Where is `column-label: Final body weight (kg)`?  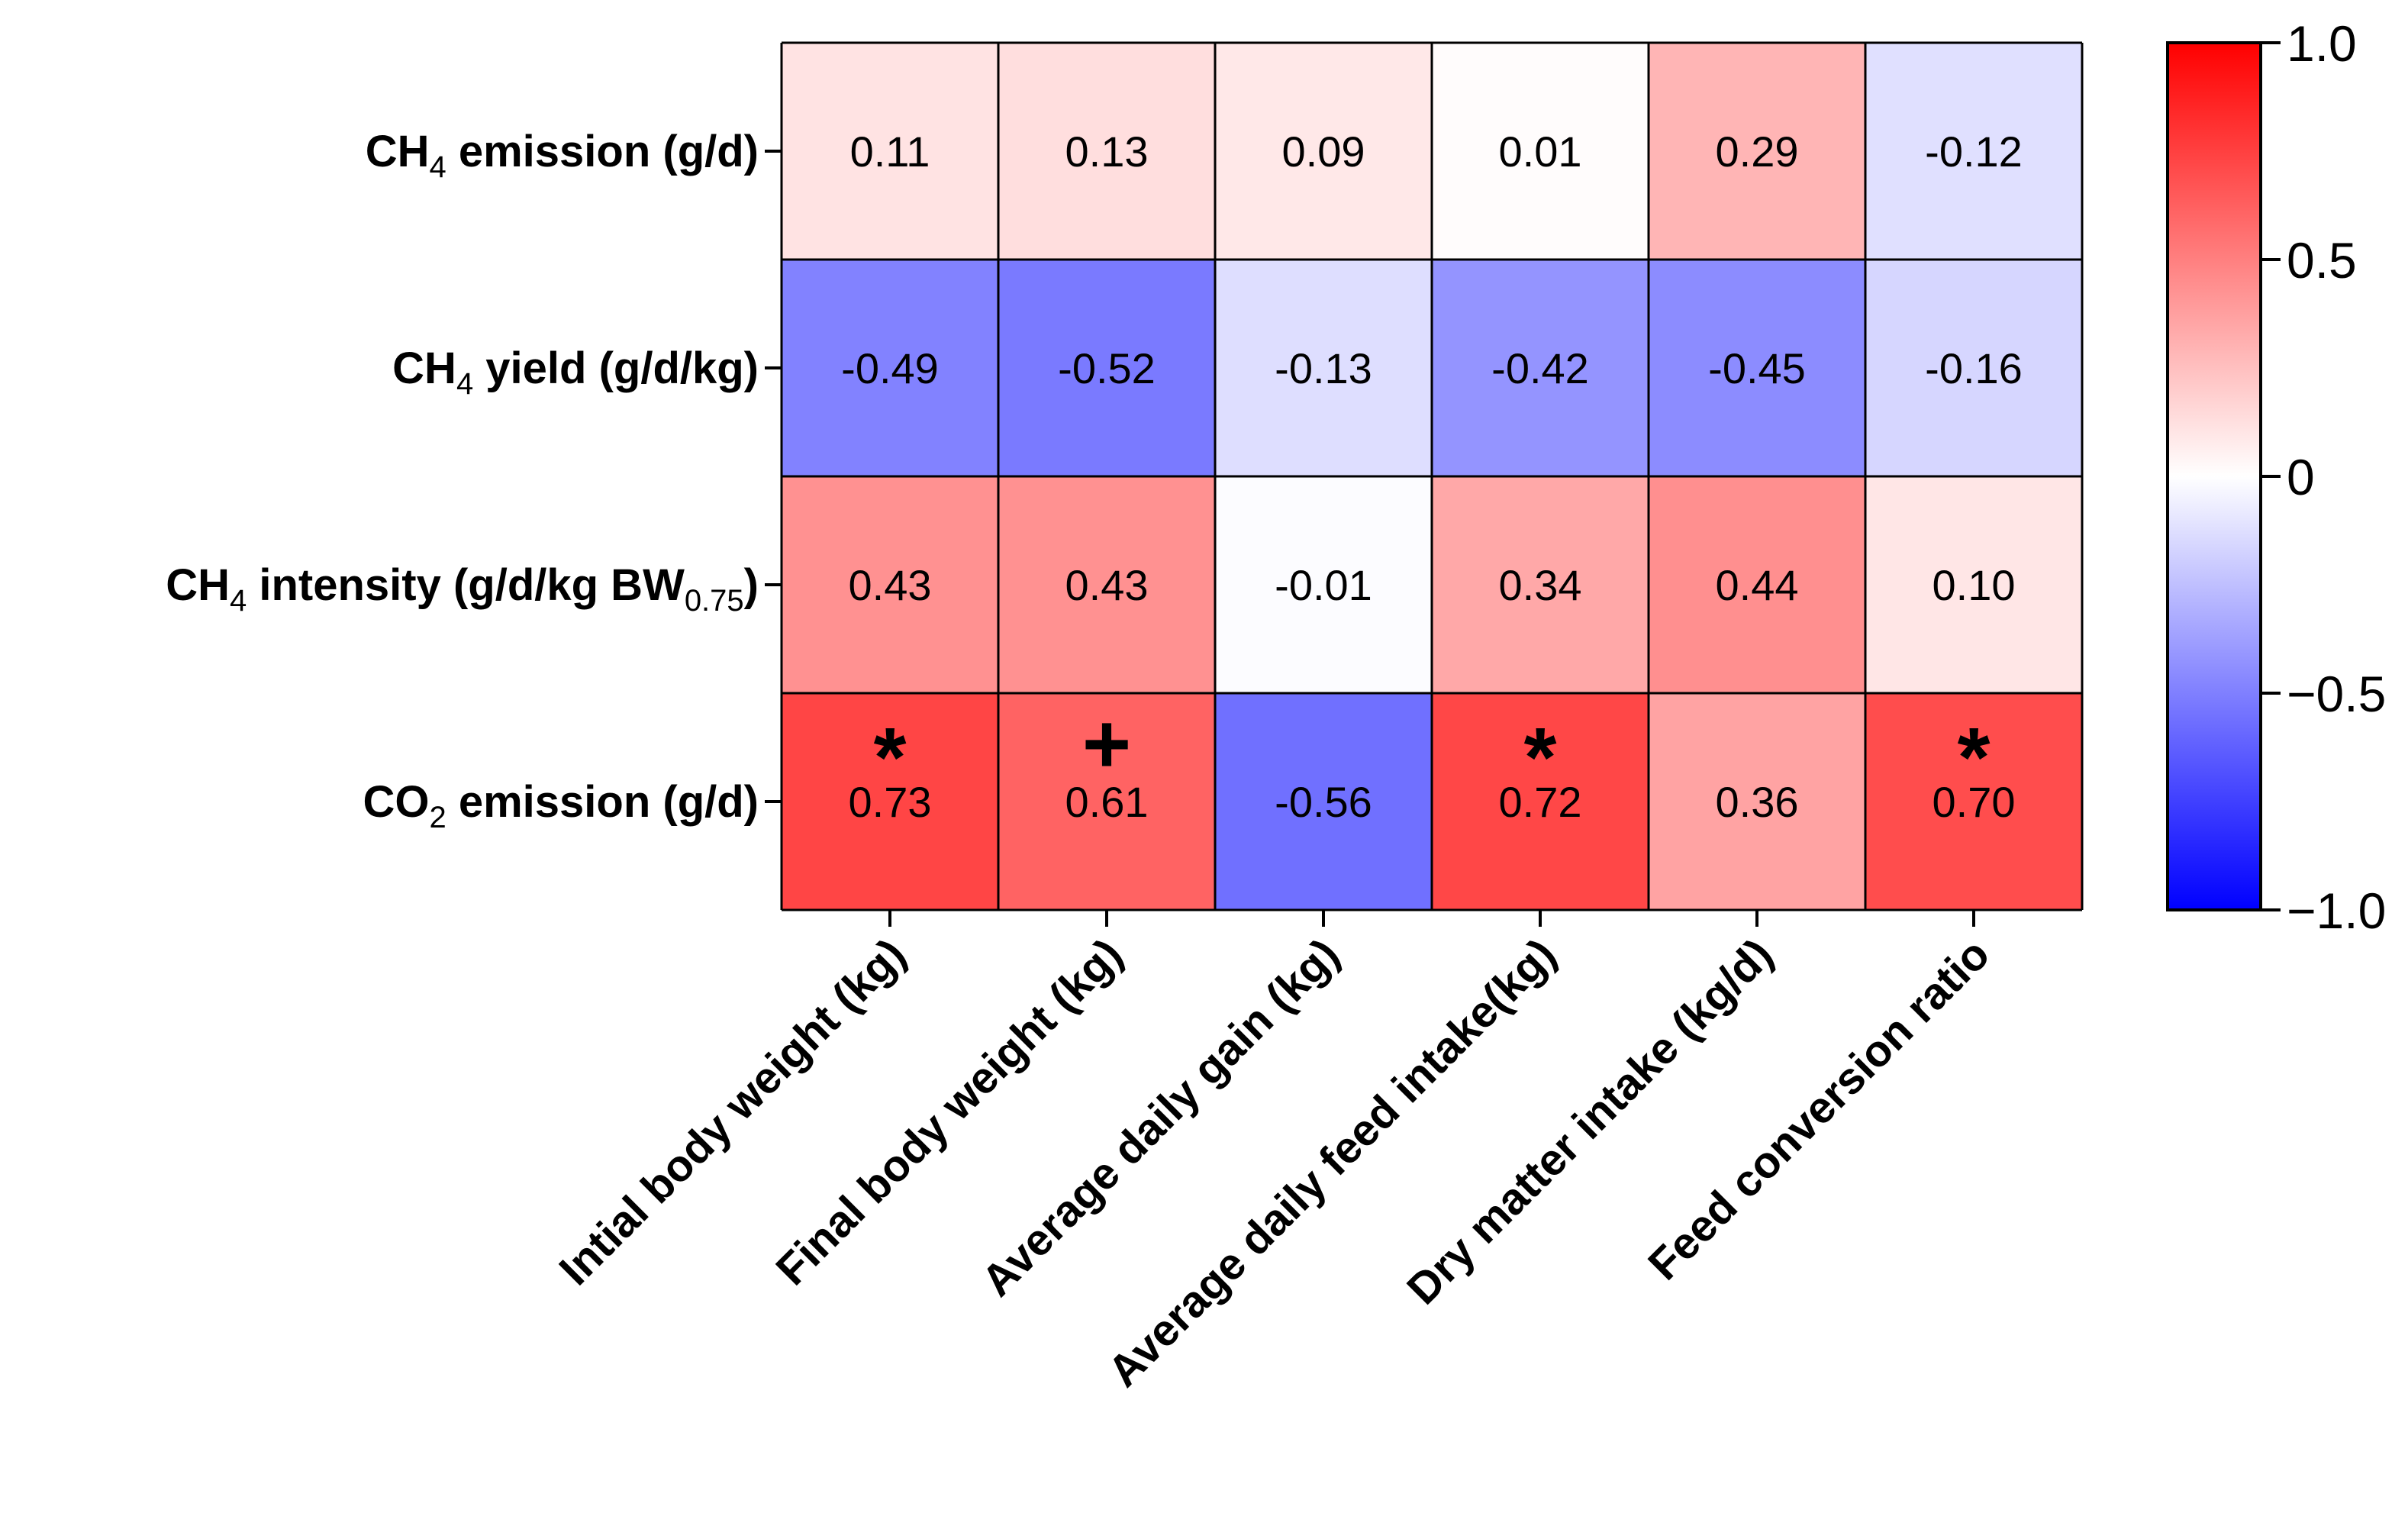
column-label: Final body weight (kg) is located at coordinates (949, 1112).